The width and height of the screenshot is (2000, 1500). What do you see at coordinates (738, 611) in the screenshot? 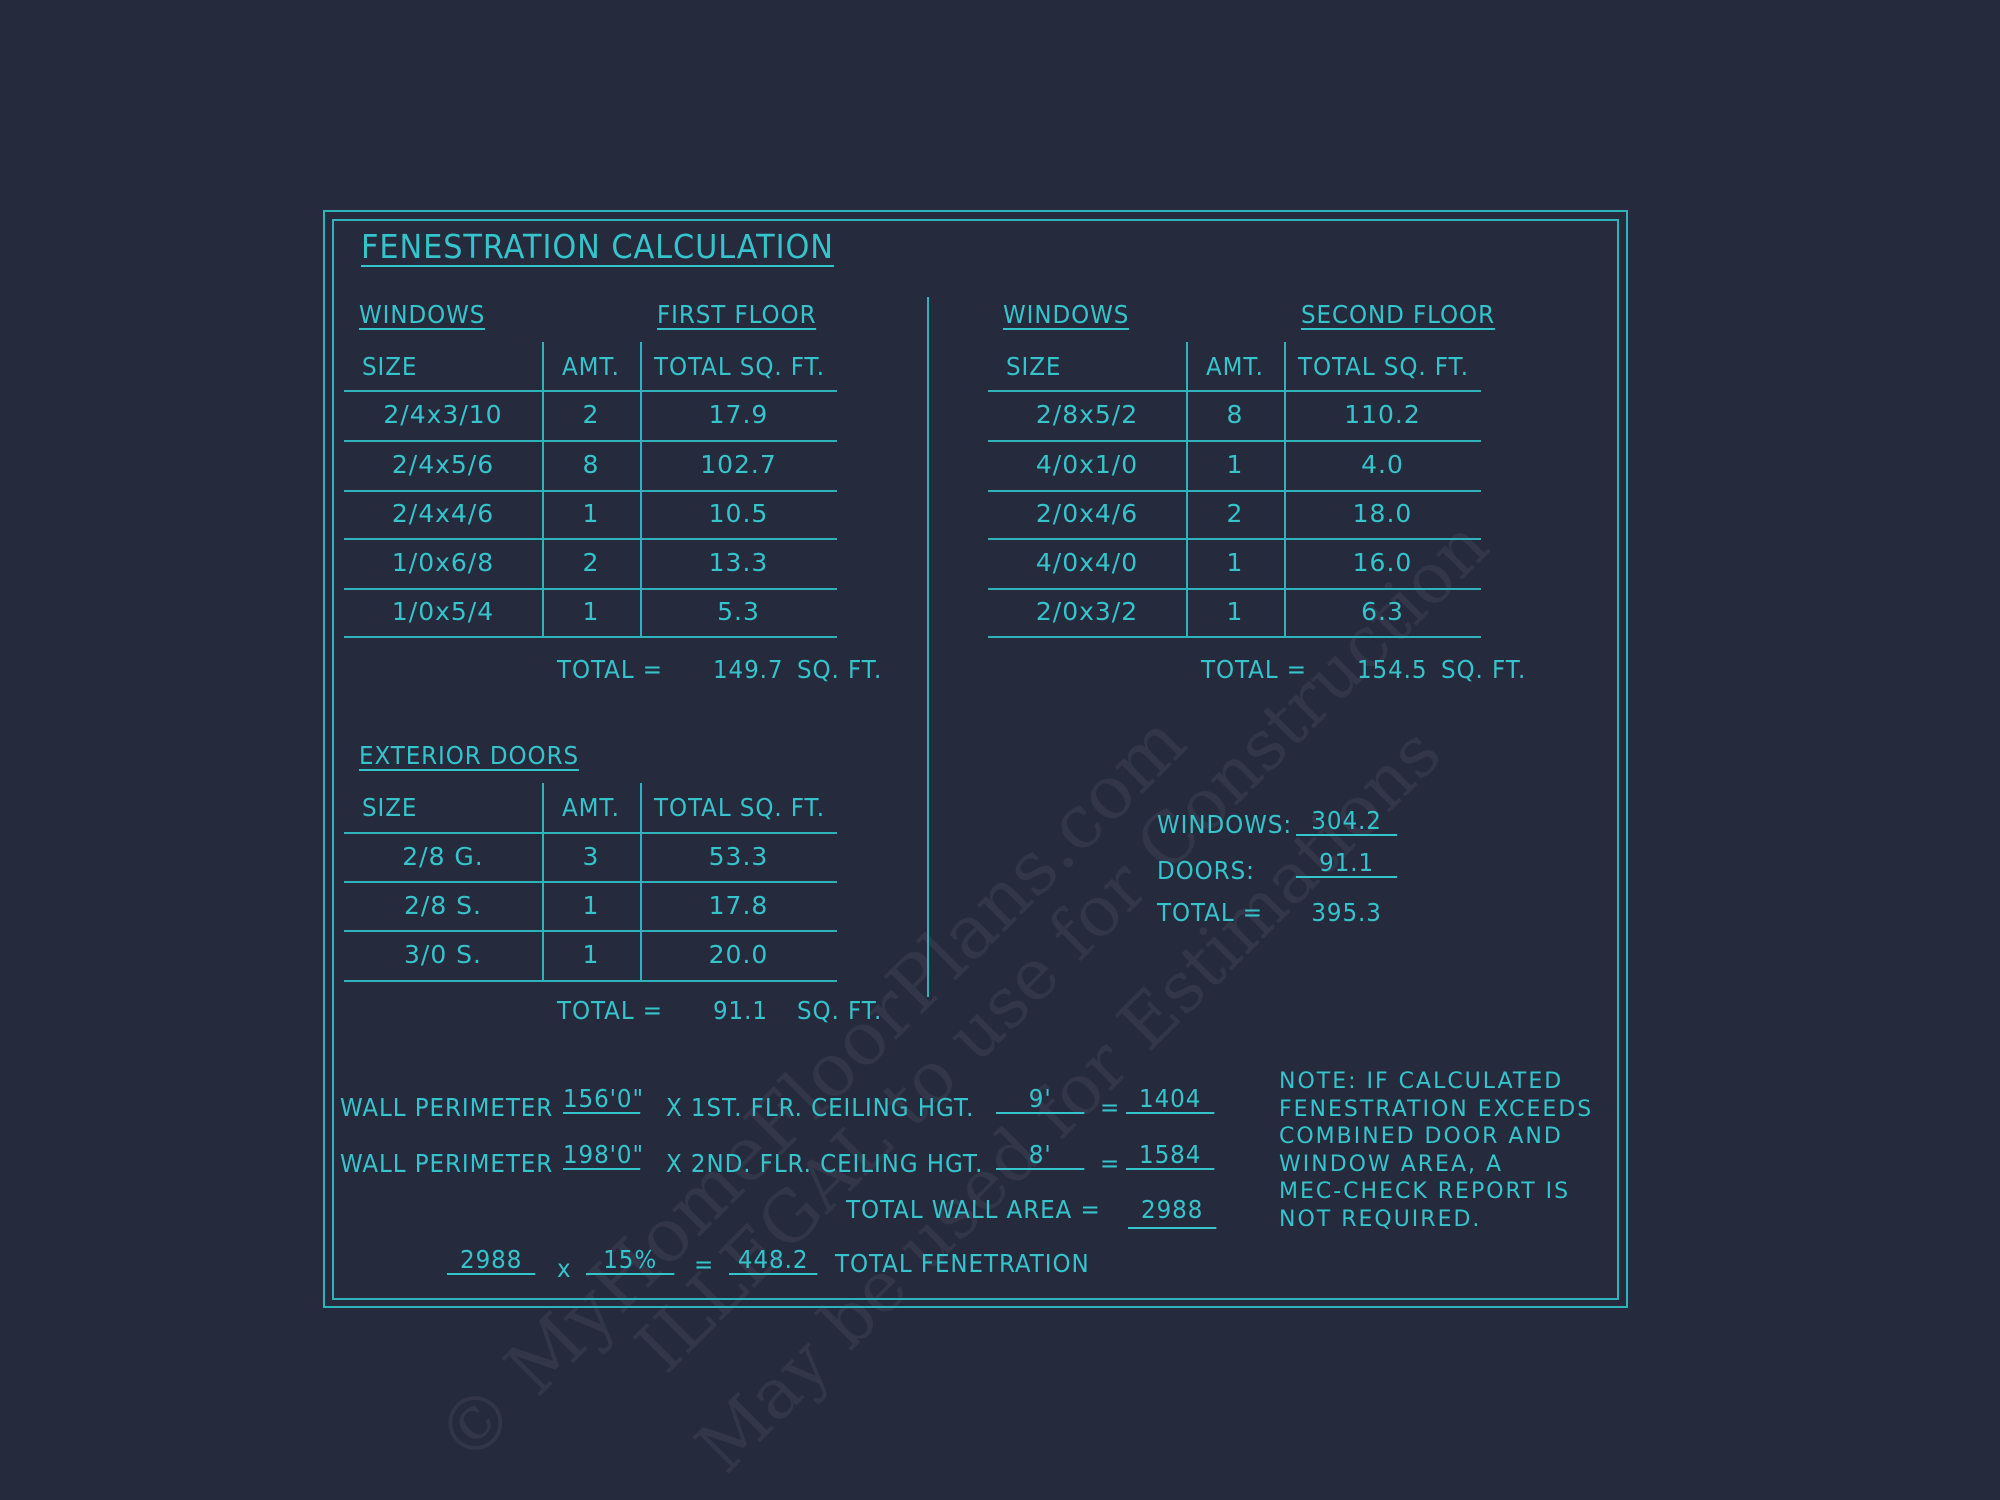
I see `cell-sqft: 5.3` at bounding box center [738, 611].